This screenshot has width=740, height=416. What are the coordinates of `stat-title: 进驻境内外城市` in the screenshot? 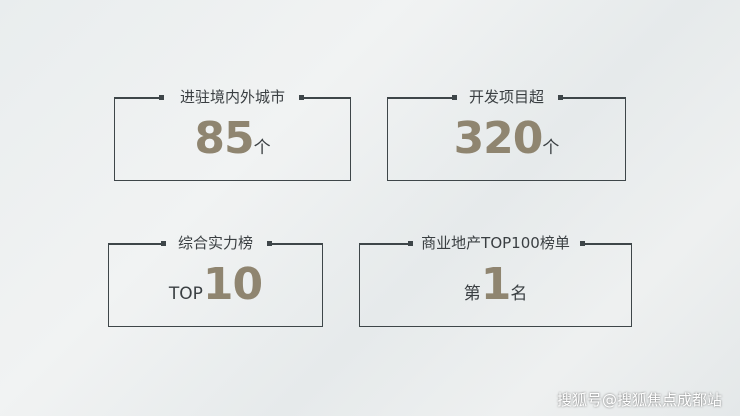 It's located at (232, 97).